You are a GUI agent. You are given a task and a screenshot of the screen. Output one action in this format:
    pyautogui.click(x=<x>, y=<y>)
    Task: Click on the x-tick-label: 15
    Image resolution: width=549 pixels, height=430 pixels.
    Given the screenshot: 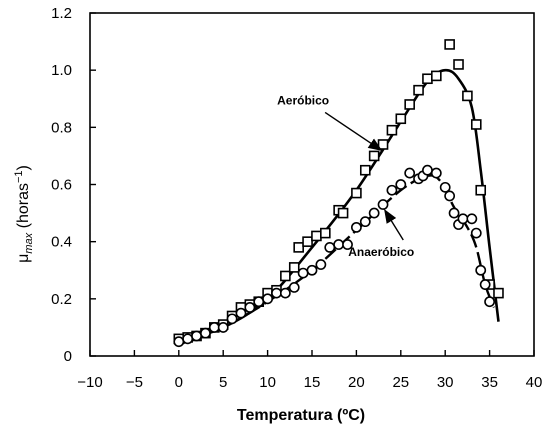 What is the action you would take?
    pyautogui.click(x=312, y=382)
    